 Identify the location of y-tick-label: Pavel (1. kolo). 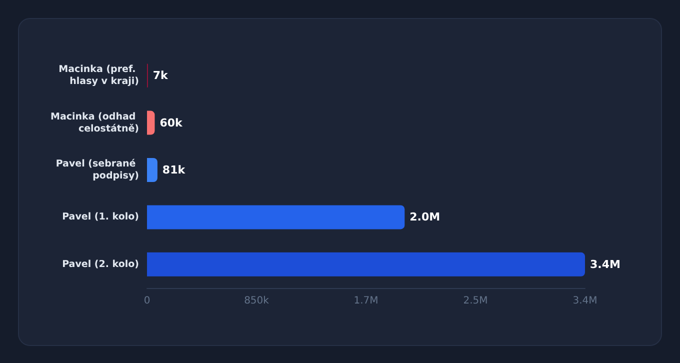
(100, 217).